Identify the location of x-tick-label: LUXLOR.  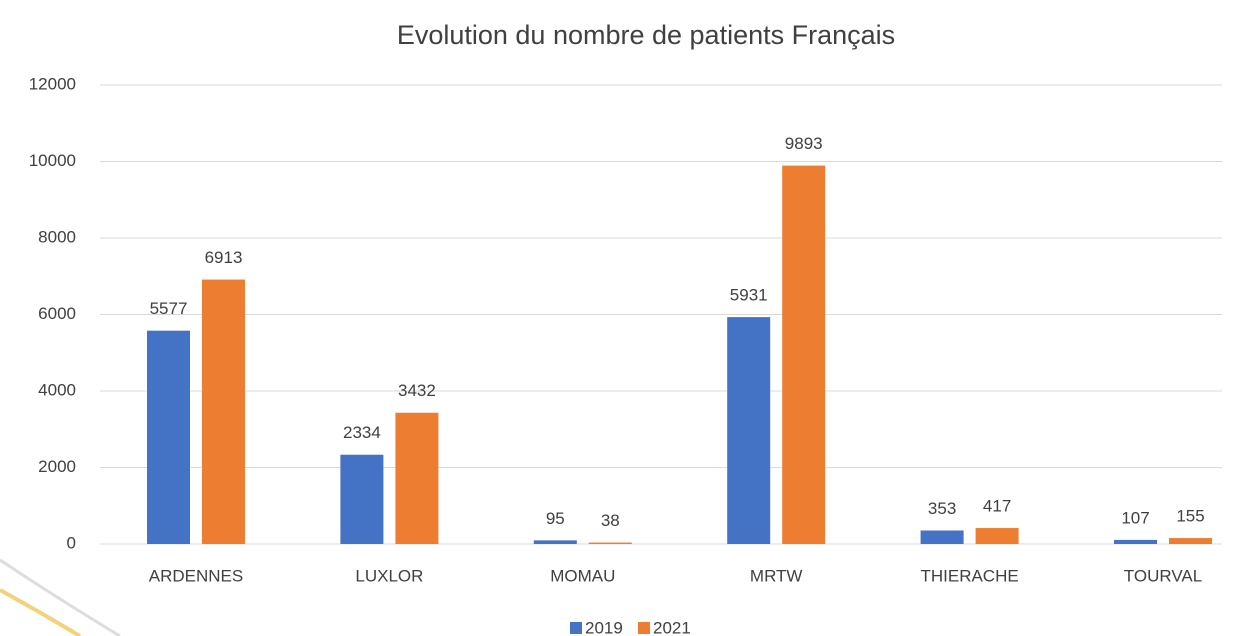
(389, 575).